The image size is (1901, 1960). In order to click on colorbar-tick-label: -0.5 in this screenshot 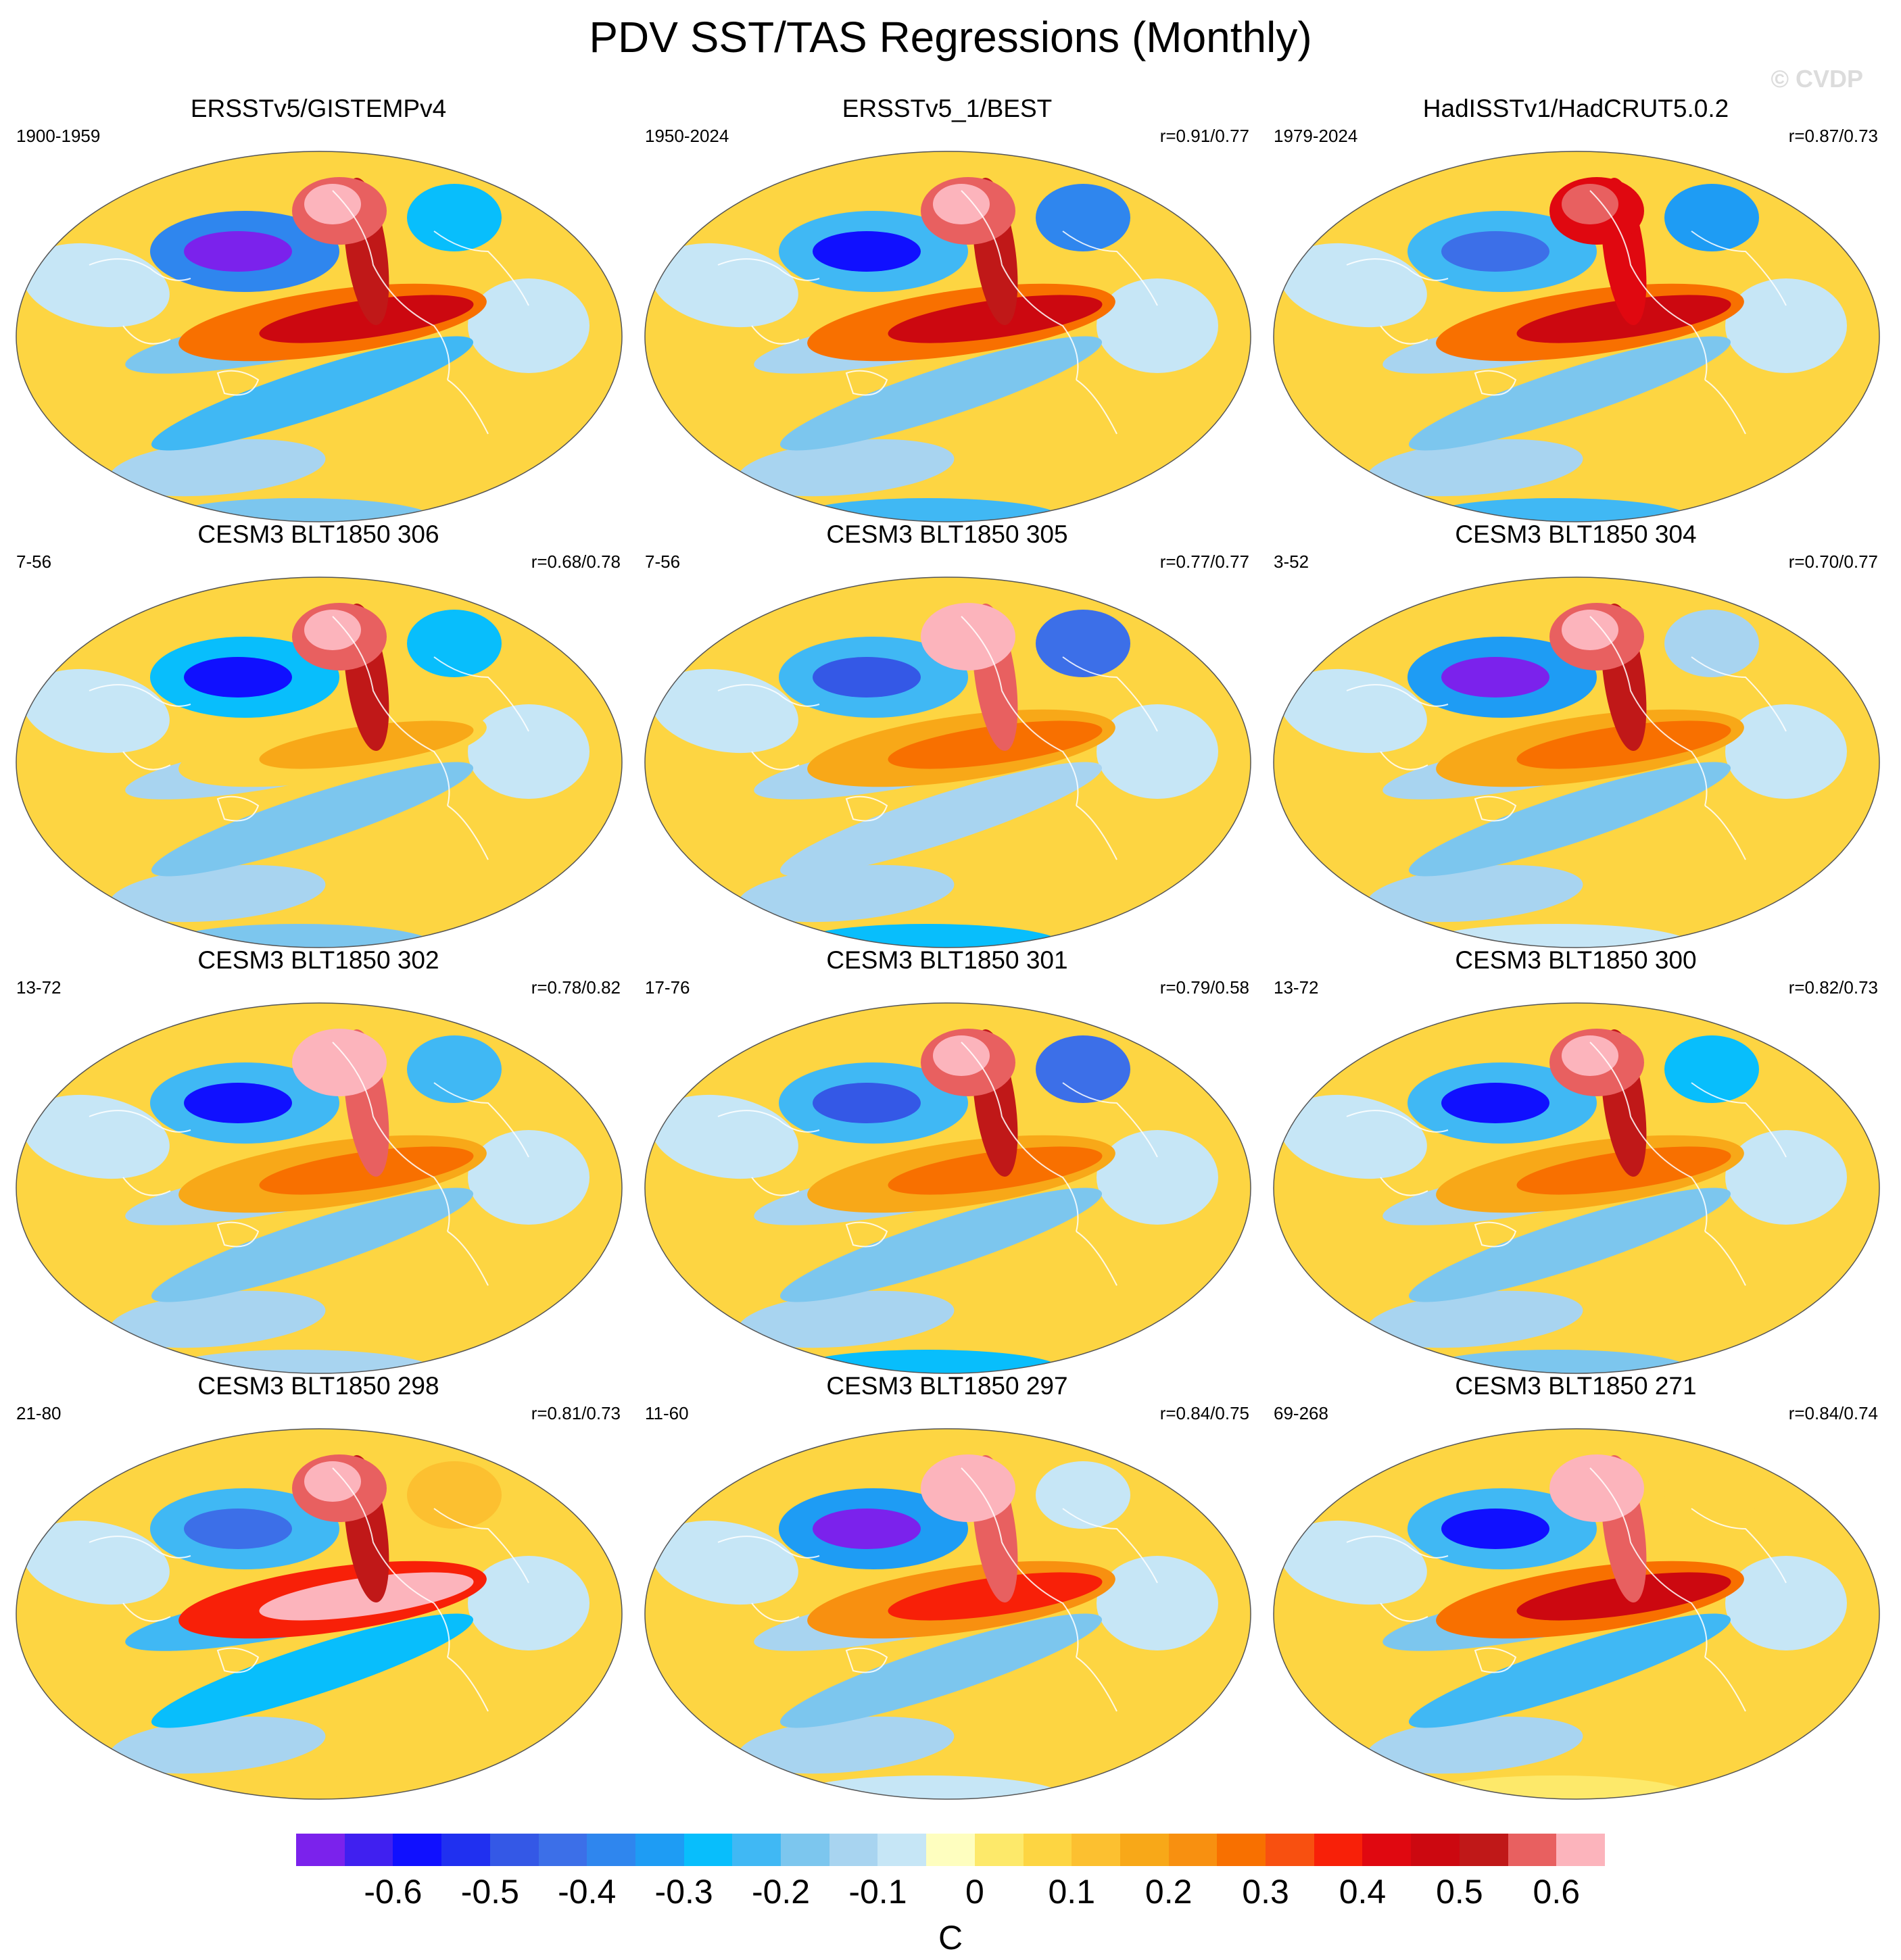, I will do `click(490, 1892)`.